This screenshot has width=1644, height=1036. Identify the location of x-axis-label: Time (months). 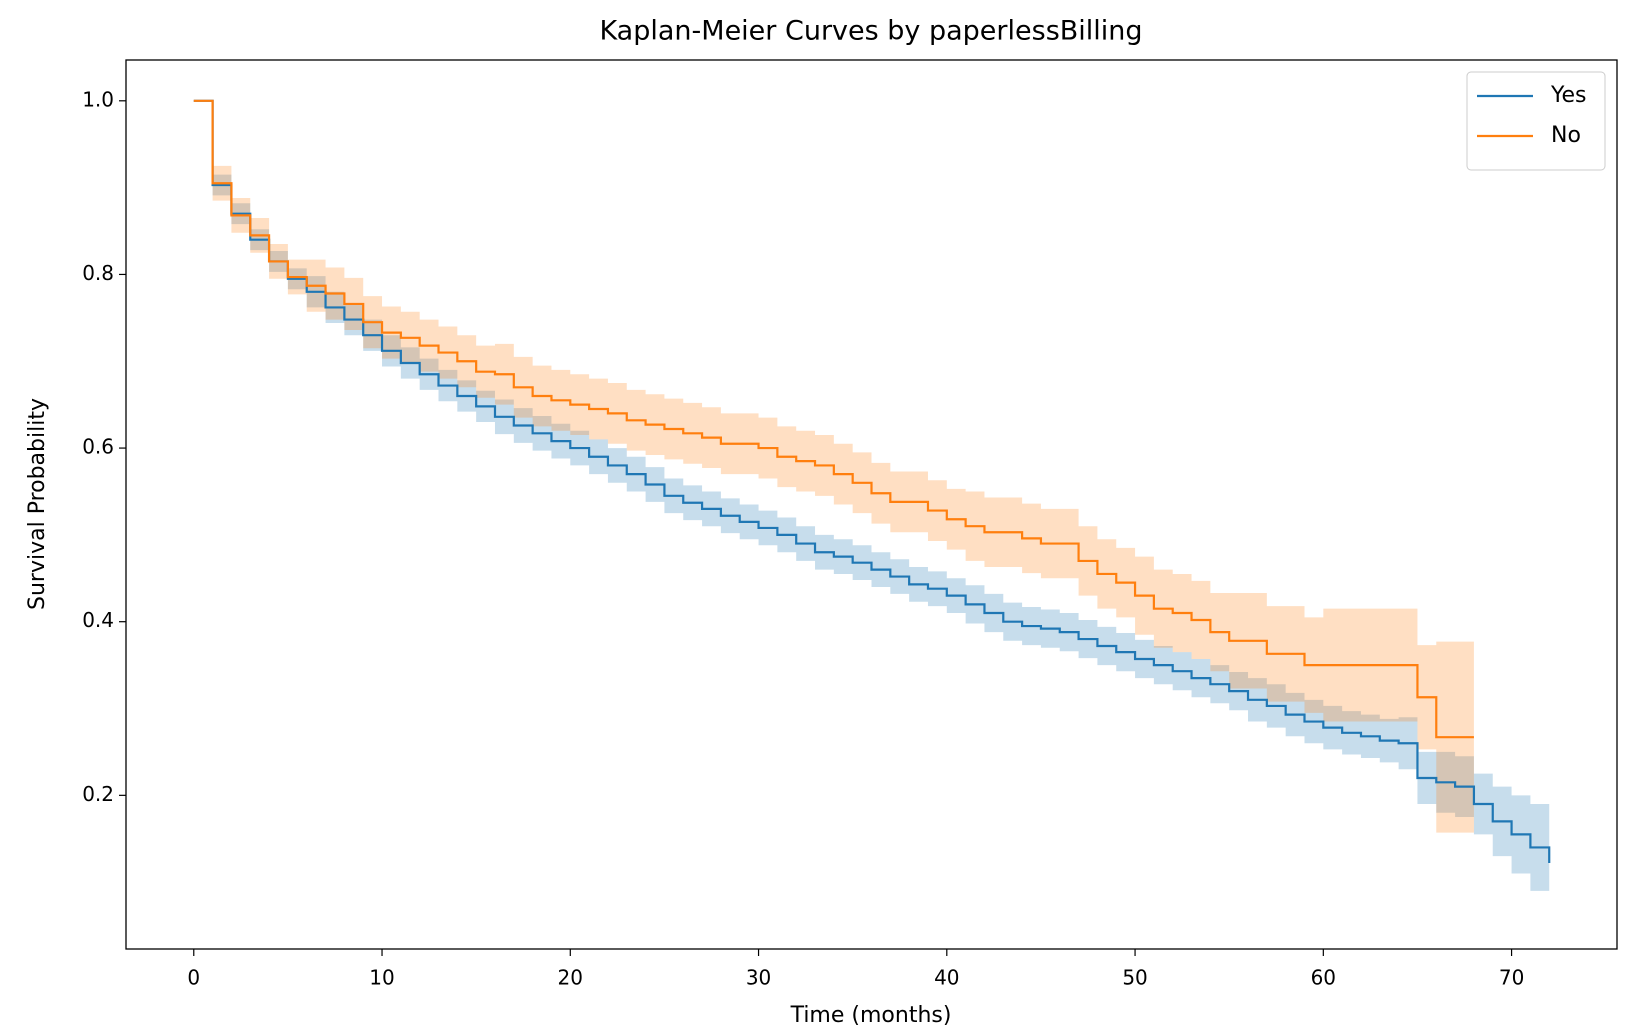
(871, 1015).